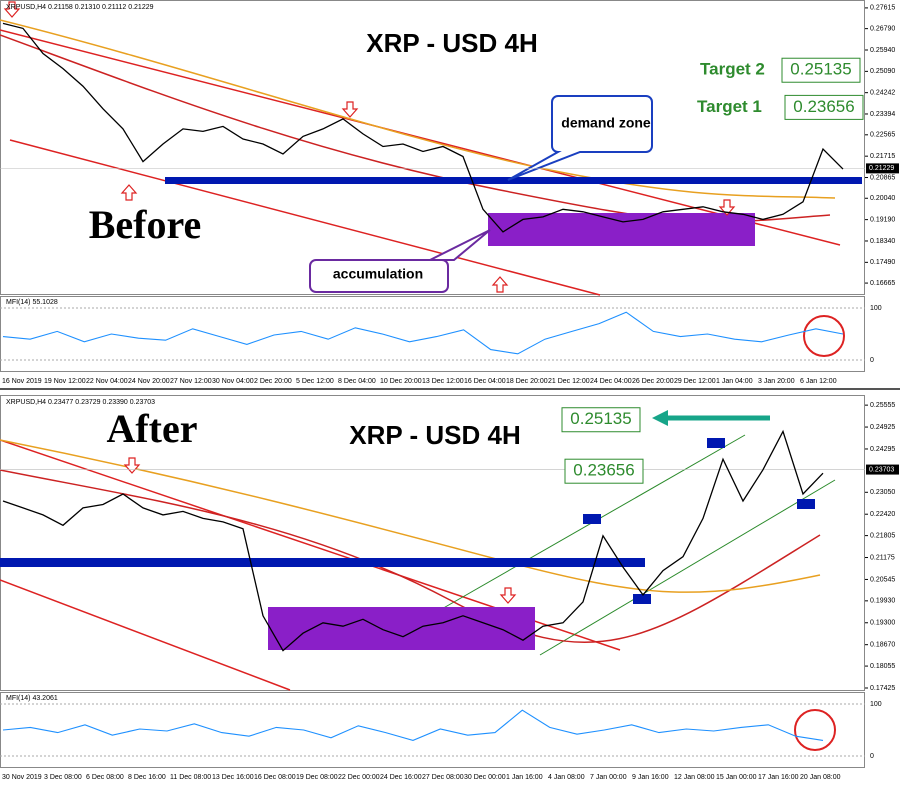 This screenshot has width=900, height=789. Describe the element at coordinates (695, 381) in the screenshot. I see `x-tick-label: 29 Dec 12:00` at that location.